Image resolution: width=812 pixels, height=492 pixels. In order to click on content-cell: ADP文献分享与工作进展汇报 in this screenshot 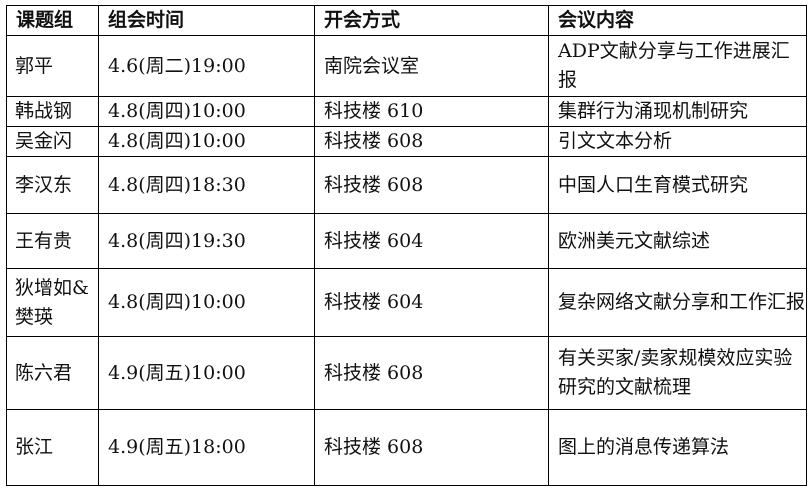, I will do `click(677, 66)`.